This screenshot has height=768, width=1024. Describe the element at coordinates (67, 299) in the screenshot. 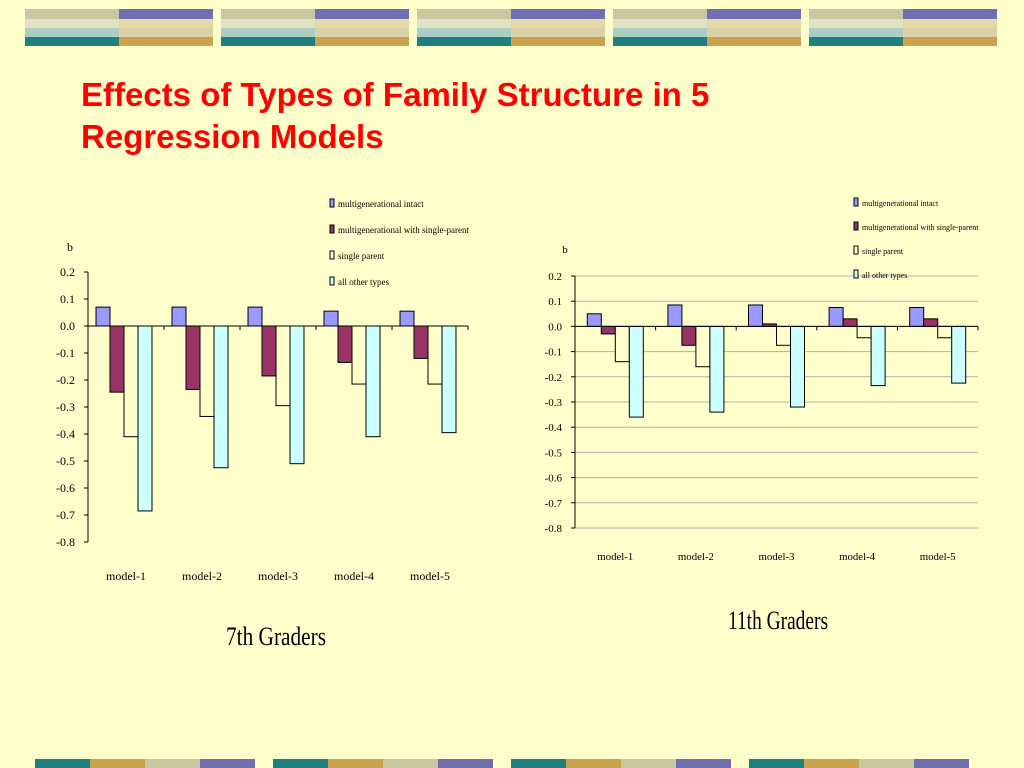

I see `y-tick-label: 0.1` at that location.